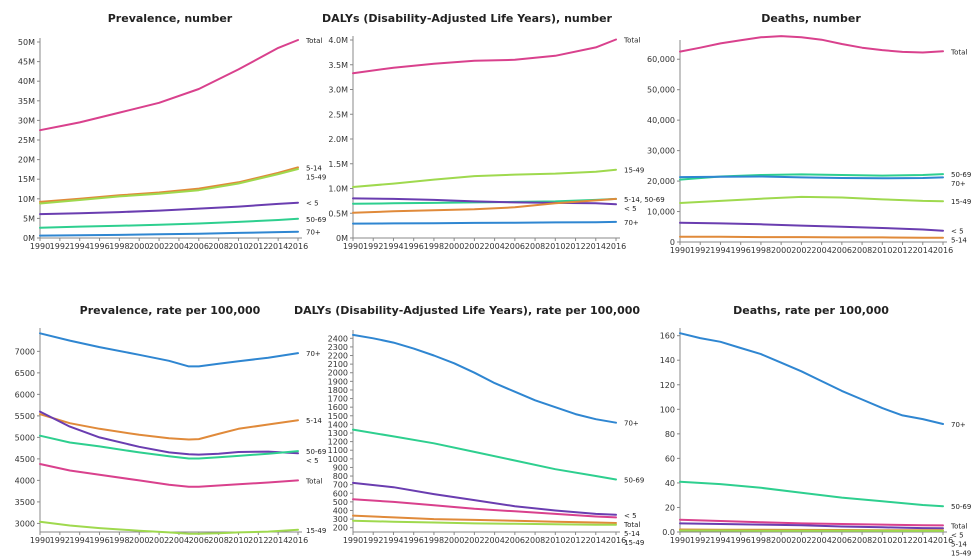  Describe the element at coordinates (670, 483) in the screenshot. I see `y-tick-label: 40` at that location.